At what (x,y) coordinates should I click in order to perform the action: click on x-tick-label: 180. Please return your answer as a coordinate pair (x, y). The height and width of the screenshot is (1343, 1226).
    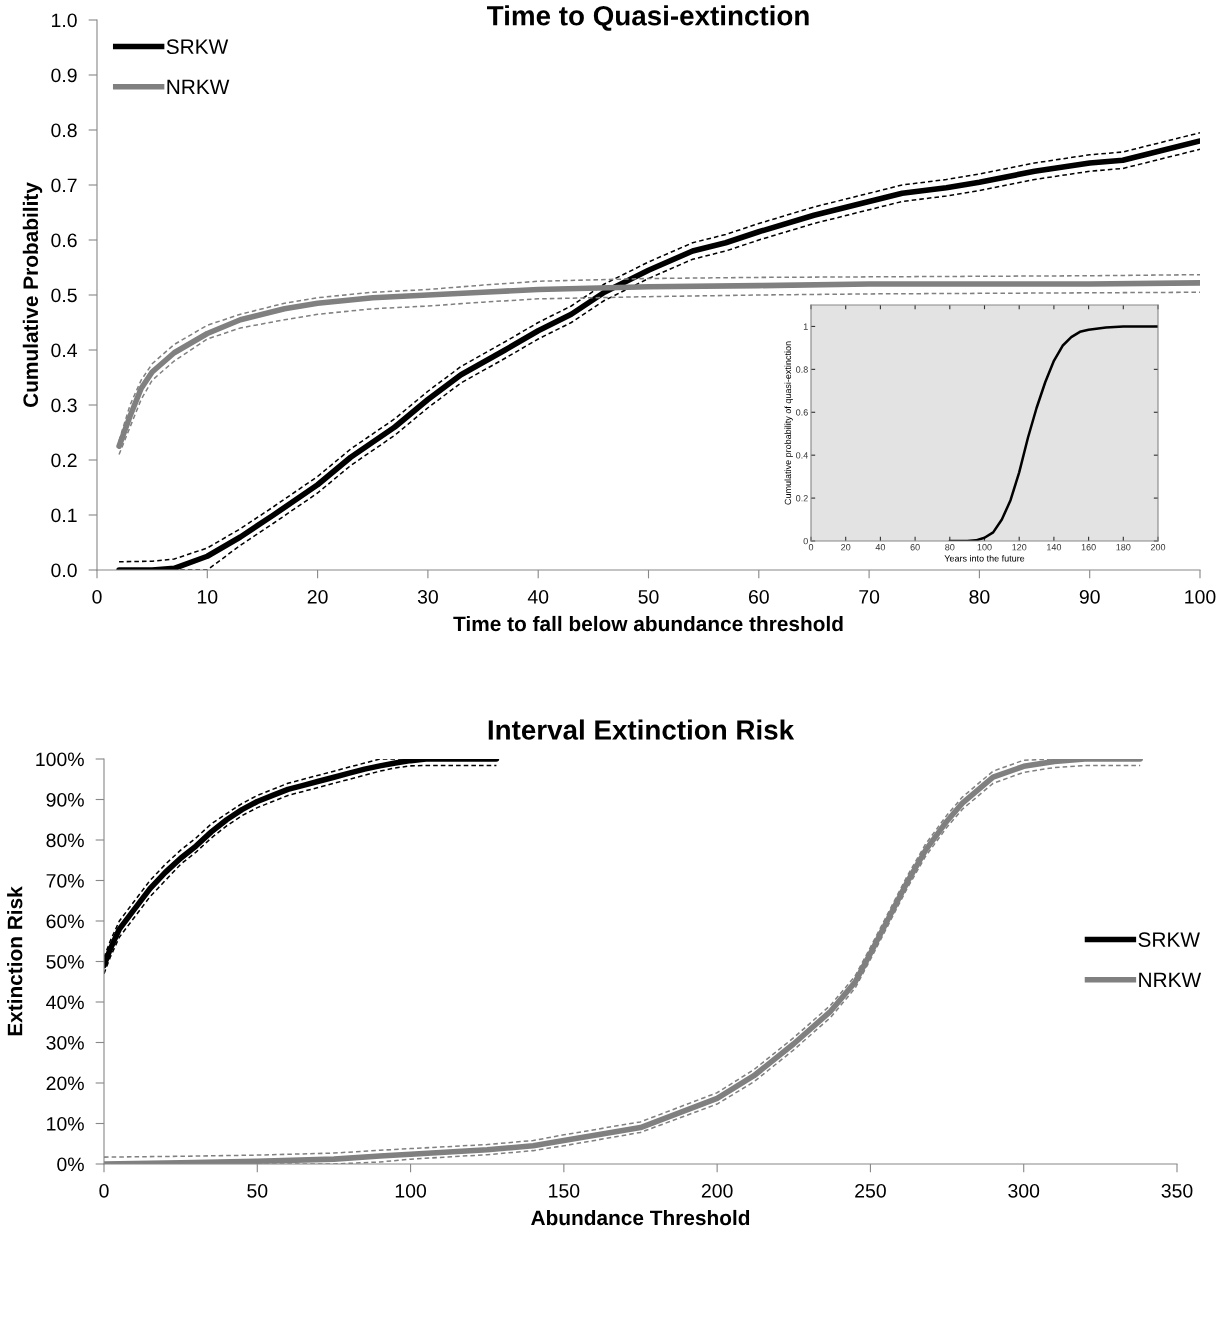
    Looking at the image, I should click on (1123, 547).